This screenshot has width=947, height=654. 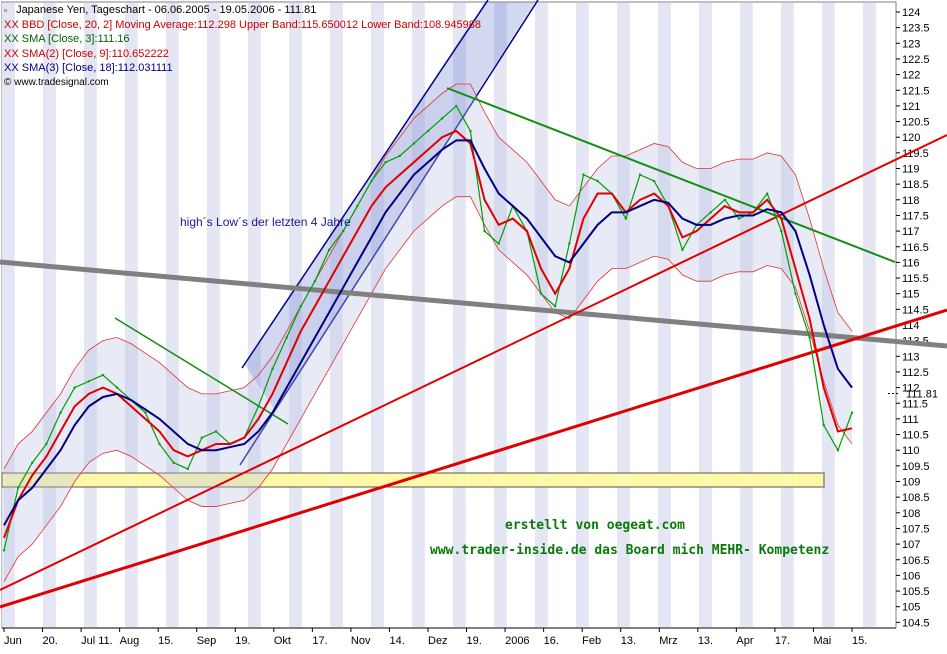 What do you see at coordinates (242, 83) in the screenshot?
I see `legend-item: © www.tradesignal.com` at bounding box center [242, 83].